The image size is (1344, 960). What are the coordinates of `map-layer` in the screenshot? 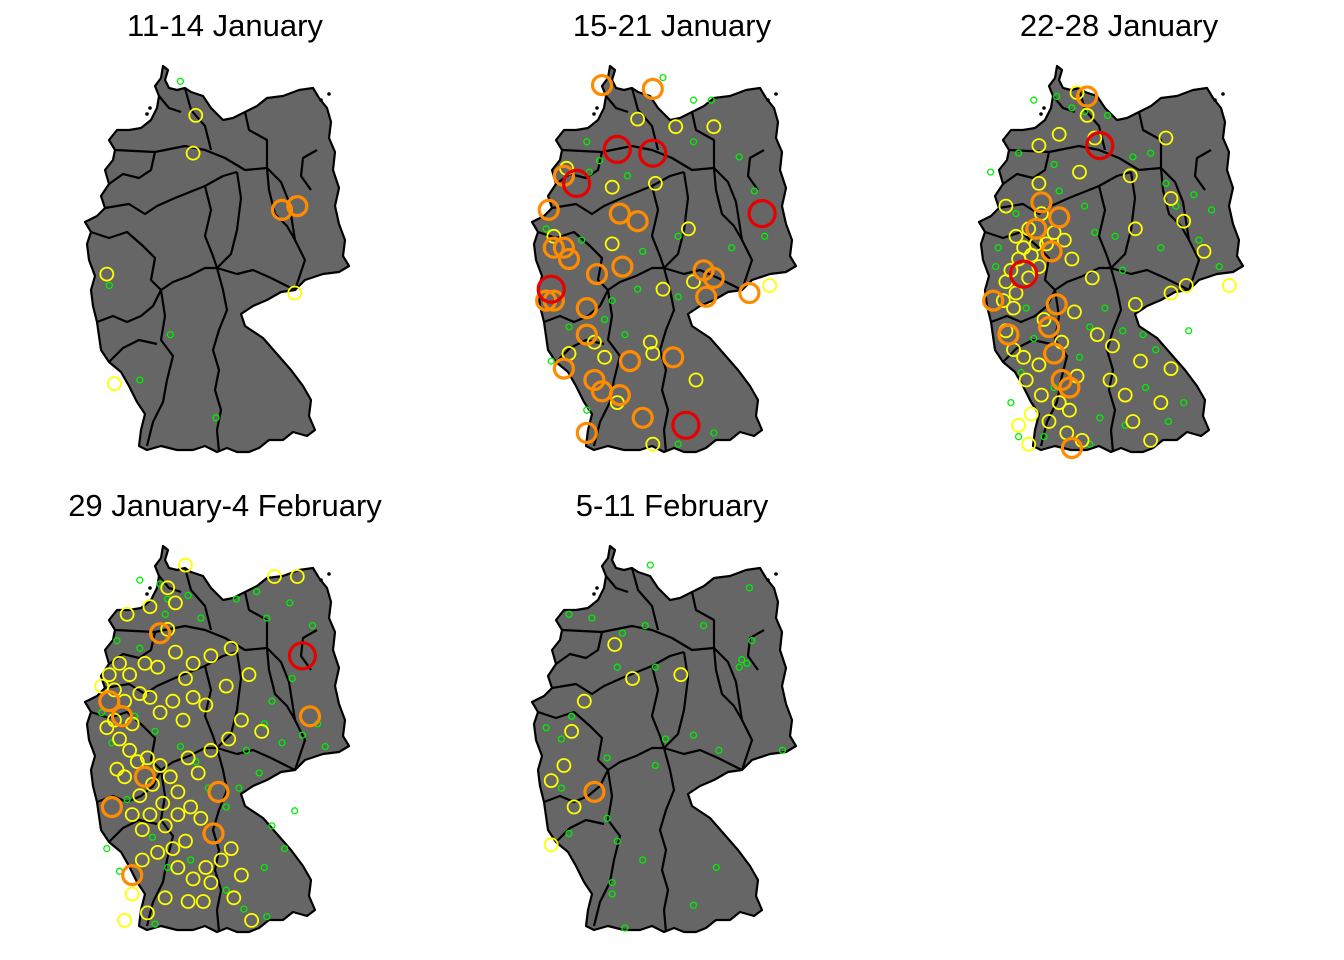 It's located at (664, 739).